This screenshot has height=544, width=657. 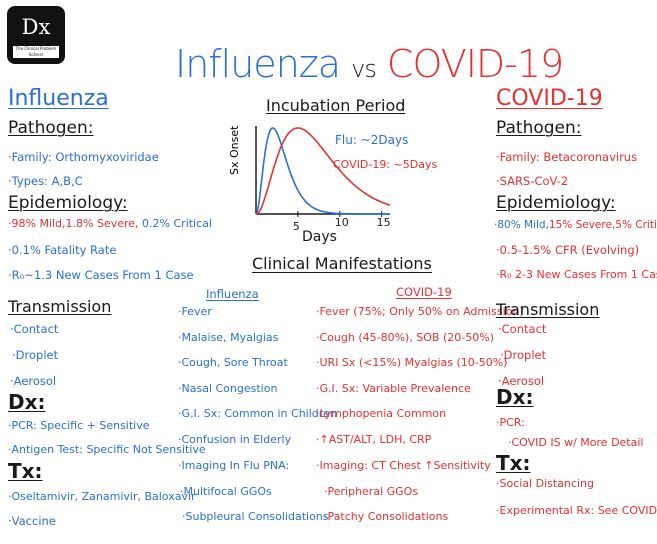 What do you see at coordinates (36, 27) in the screenshot?
I see `logo-text: Dx` at bounding box center [36, 27].